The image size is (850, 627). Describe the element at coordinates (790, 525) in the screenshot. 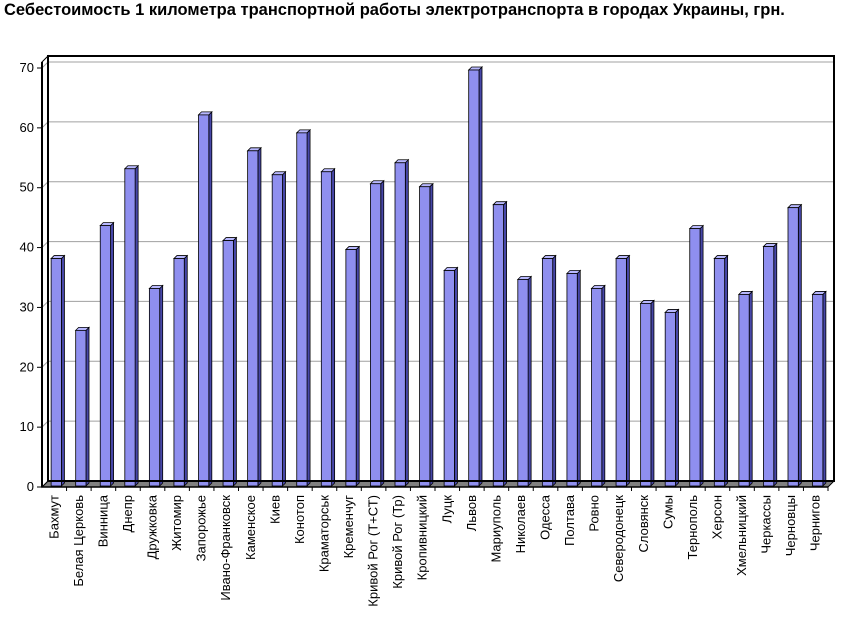

I see `x-tick-label: Черновцы` at that location.